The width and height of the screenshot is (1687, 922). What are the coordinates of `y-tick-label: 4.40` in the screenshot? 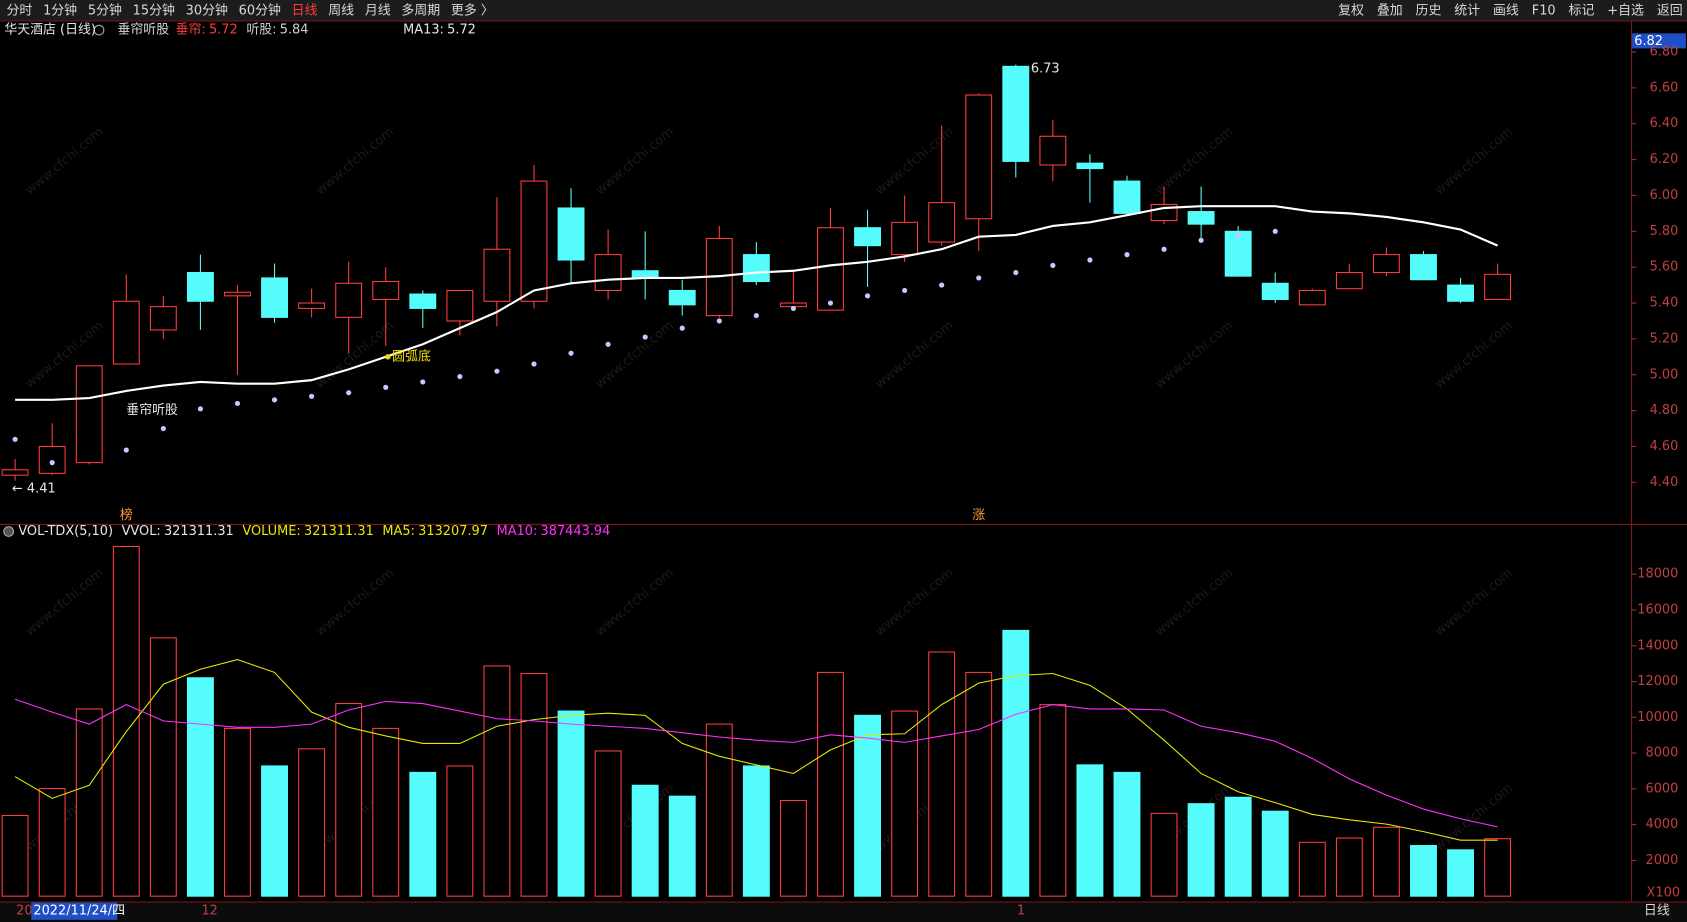 It's located at (1664, 482).